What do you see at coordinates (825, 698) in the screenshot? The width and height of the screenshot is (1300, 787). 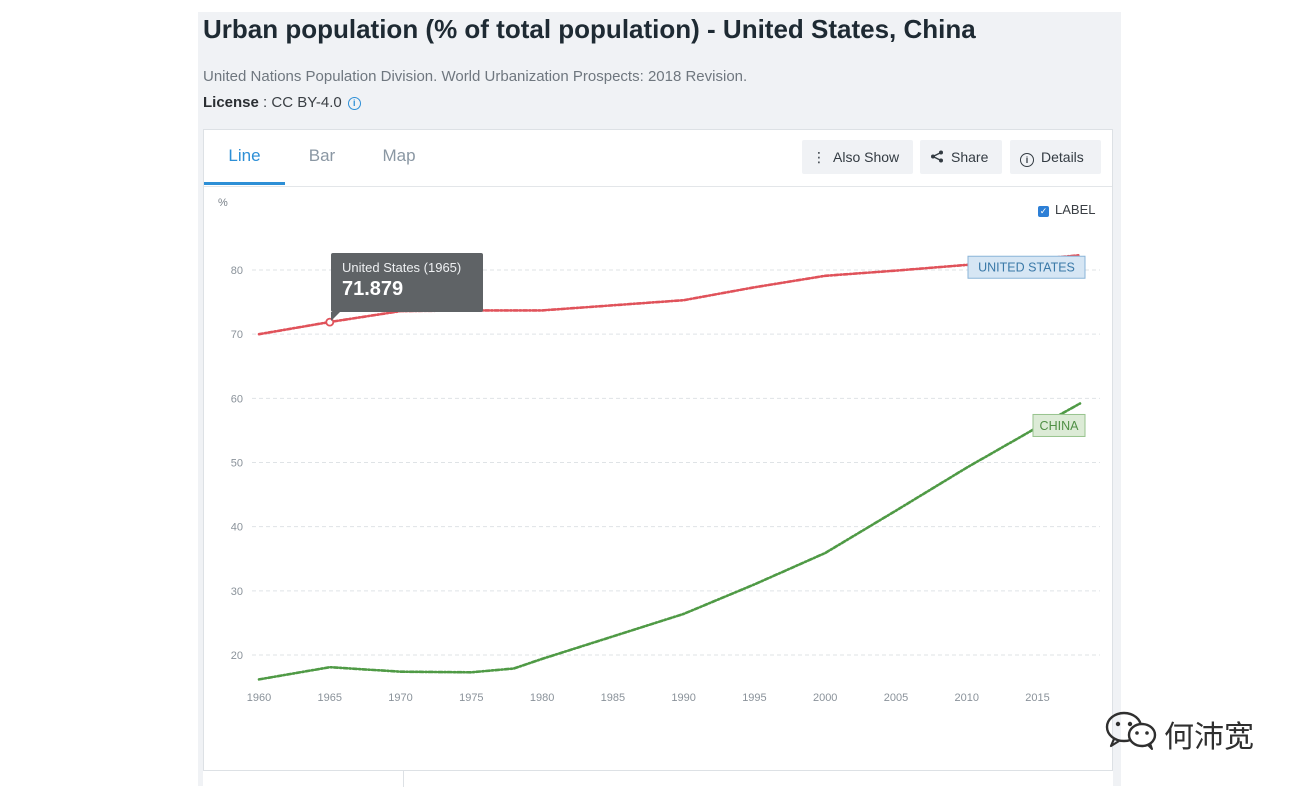 I see `x-tick-2000: 2000` at bounding box center [825, 698].